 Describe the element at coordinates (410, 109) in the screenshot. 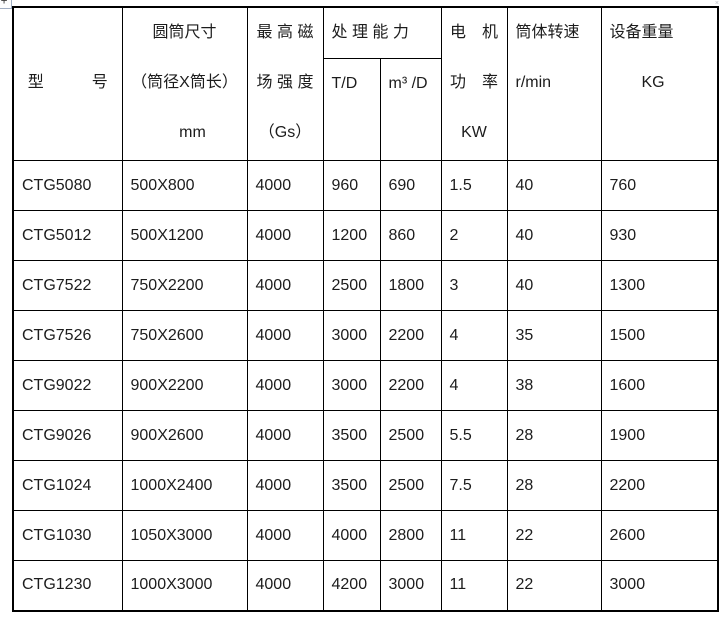

I see `header-capacity-m3d: m³ /D` at that location.